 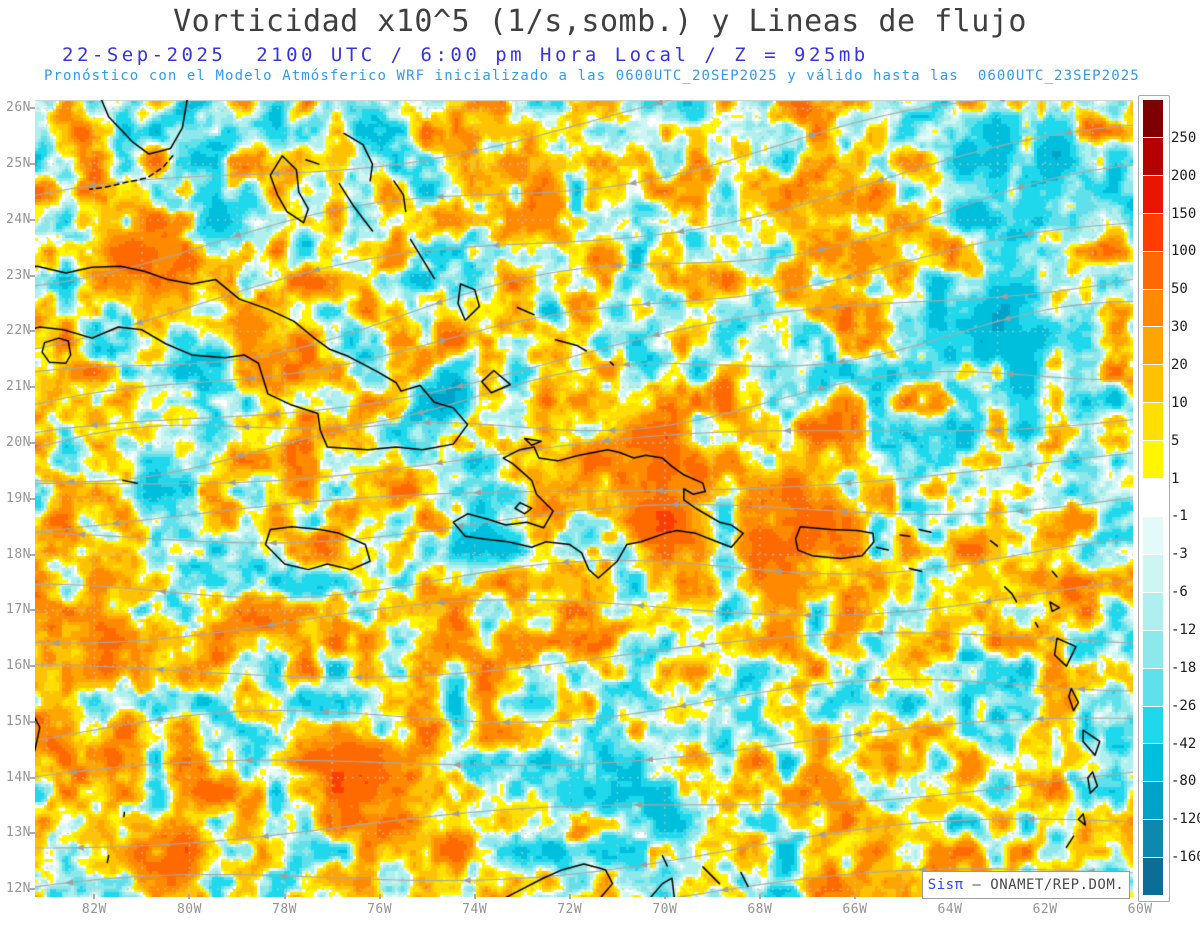 I want to click on lon-tick-label: 64W, so click(x=950, y=909).